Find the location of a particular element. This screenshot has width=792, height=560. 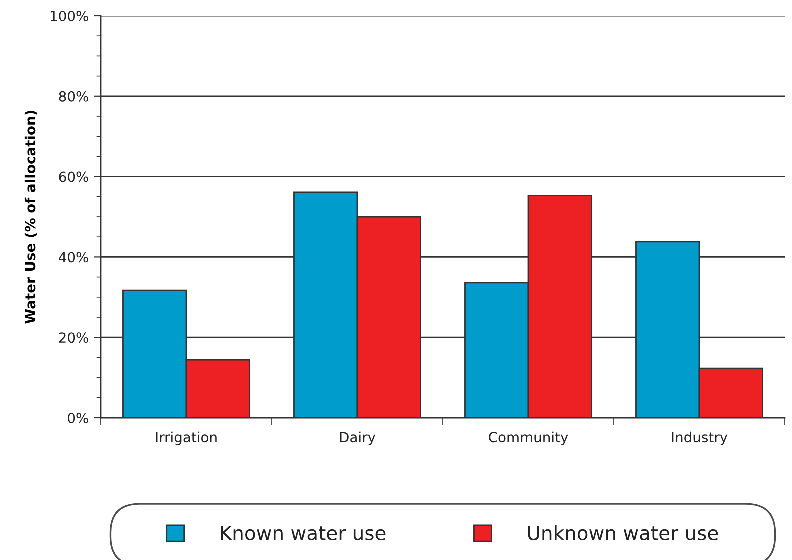

legend-label: Unknown water use is located at coordinates (623, 533).